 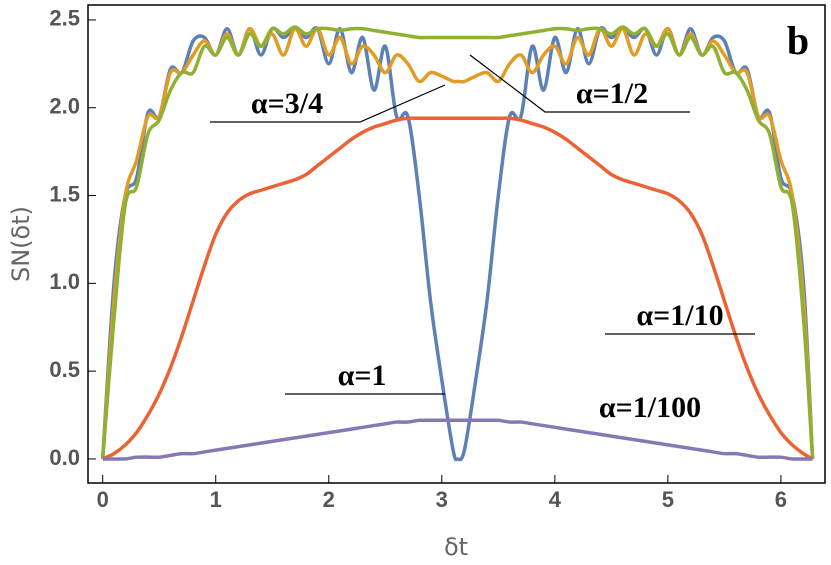 What do you see at coordinates (216, 499) in the screenshot?
I see `x-tick-label: 1` at bounding box center [216, 499].